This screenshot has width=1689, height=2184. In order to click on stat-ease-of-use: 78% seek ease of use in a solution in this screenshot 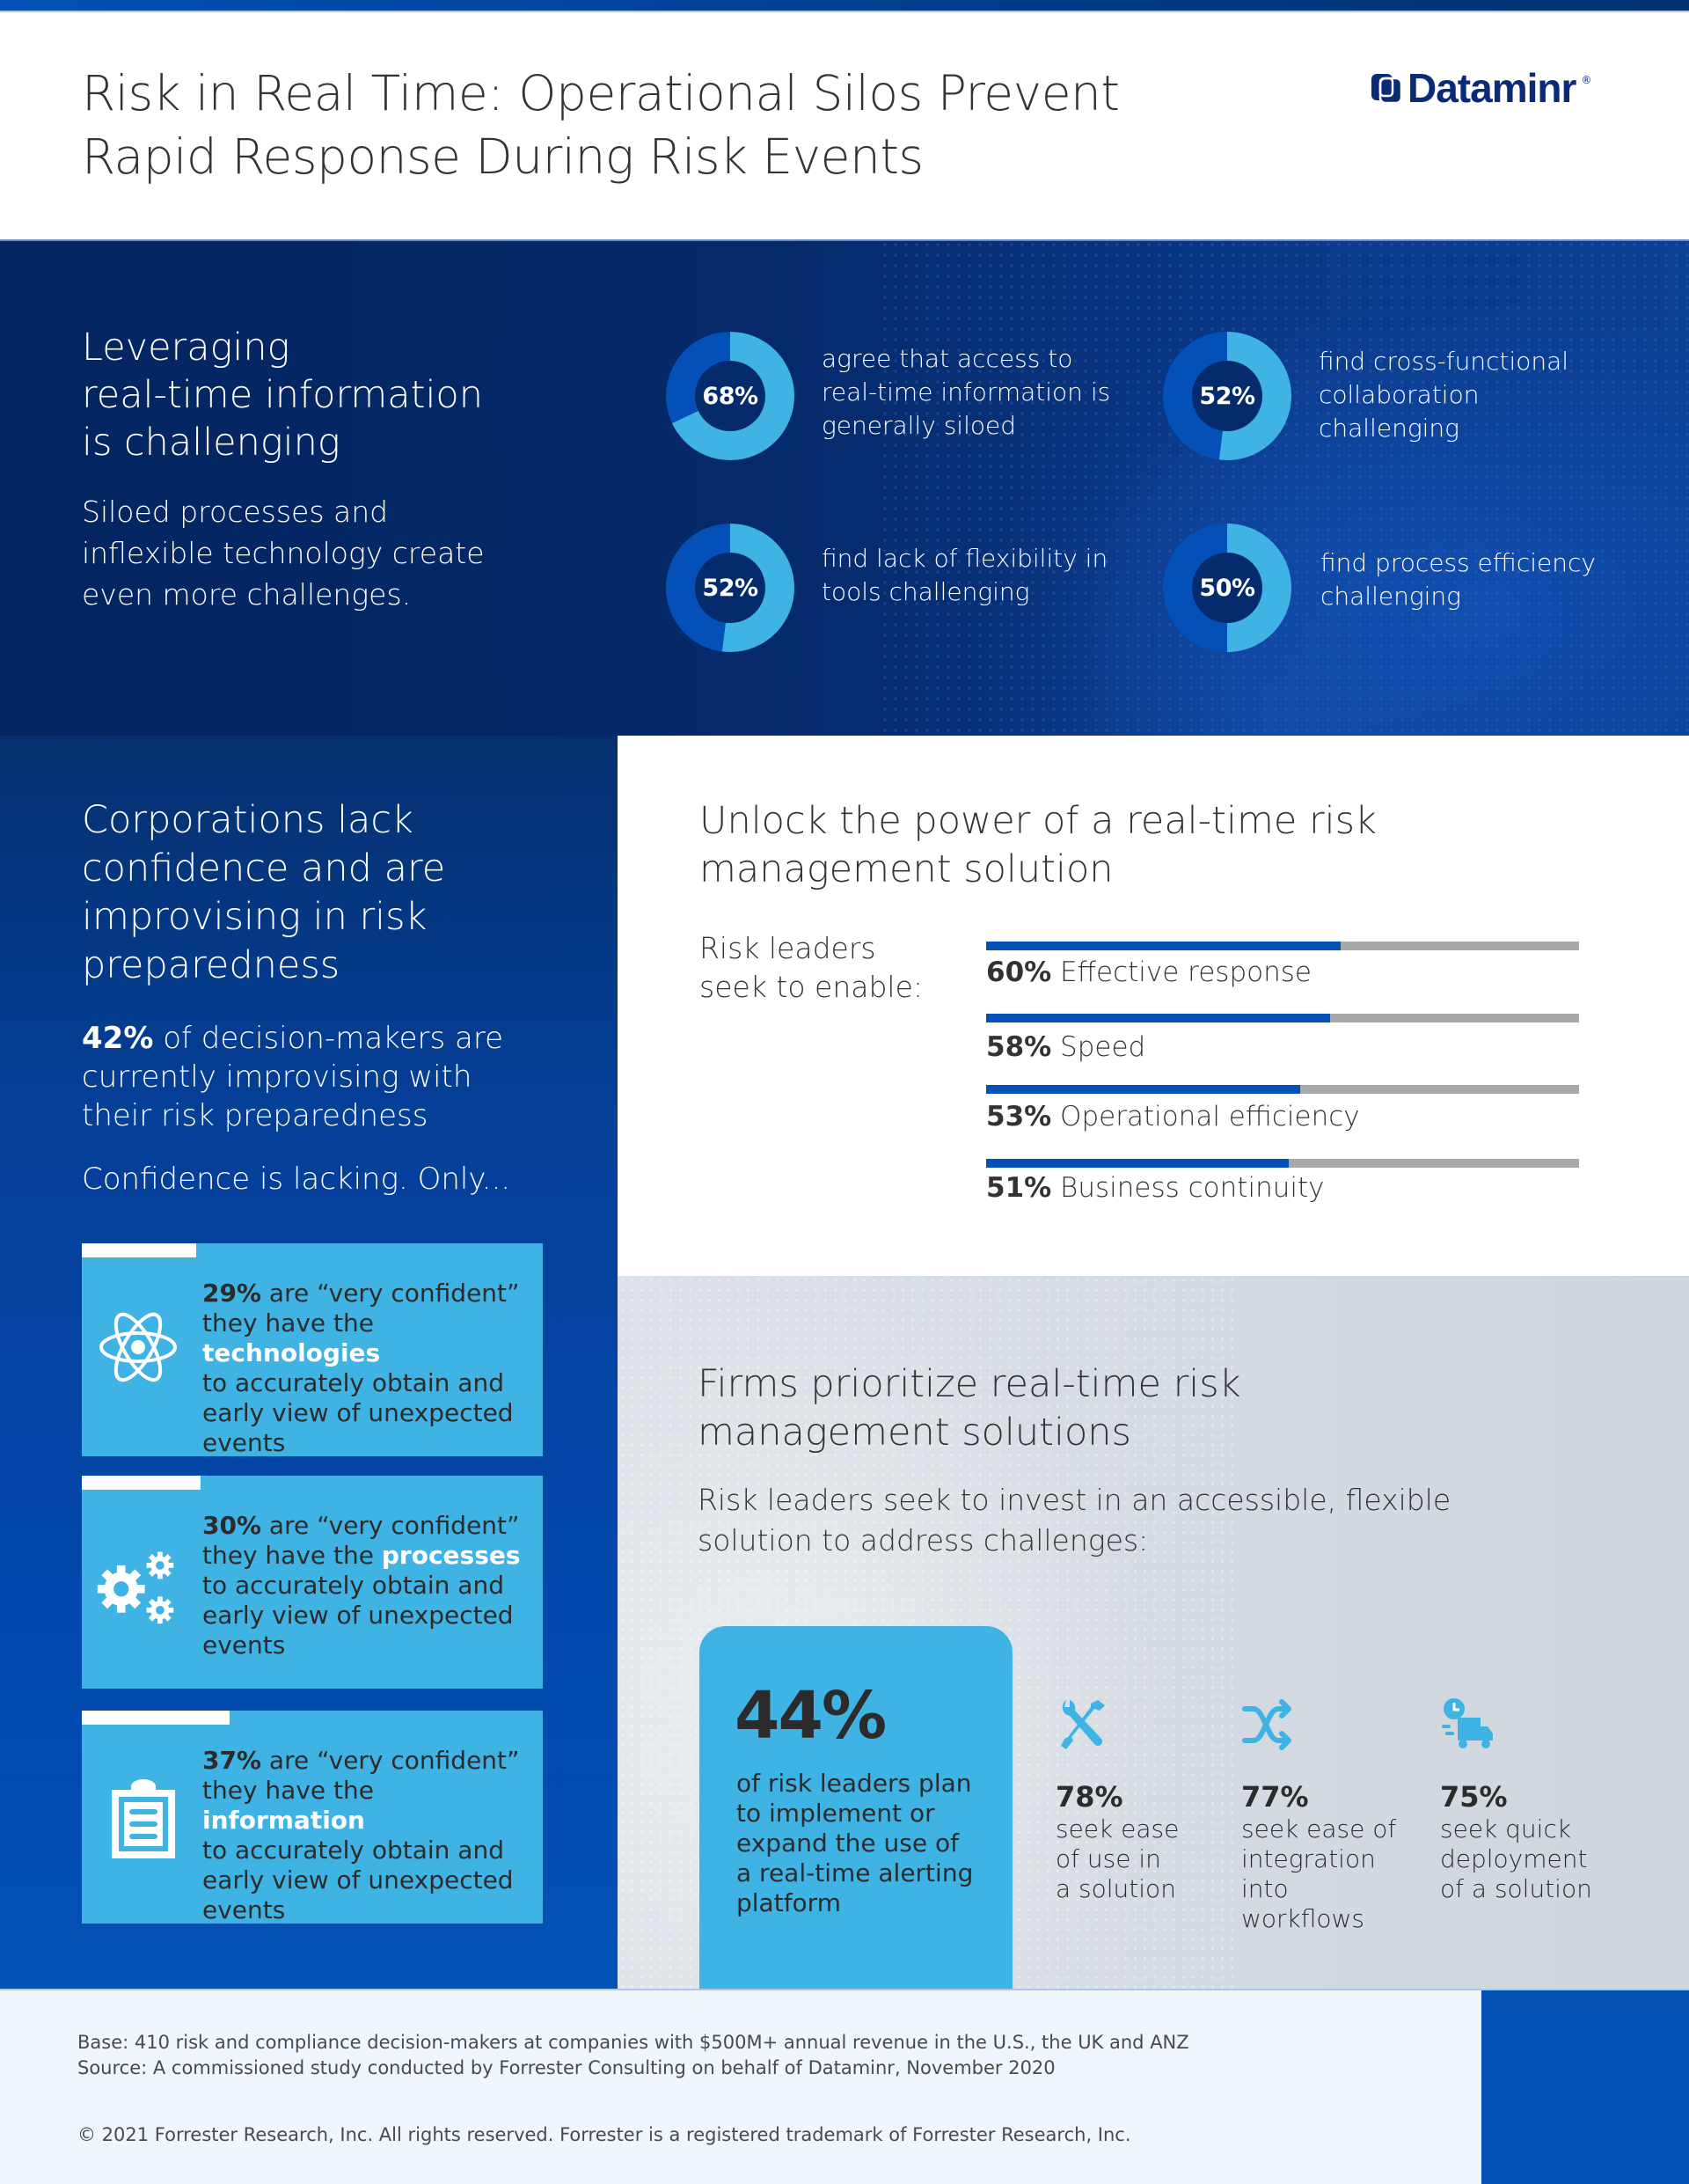, I will do `click(1144, 1800)`.